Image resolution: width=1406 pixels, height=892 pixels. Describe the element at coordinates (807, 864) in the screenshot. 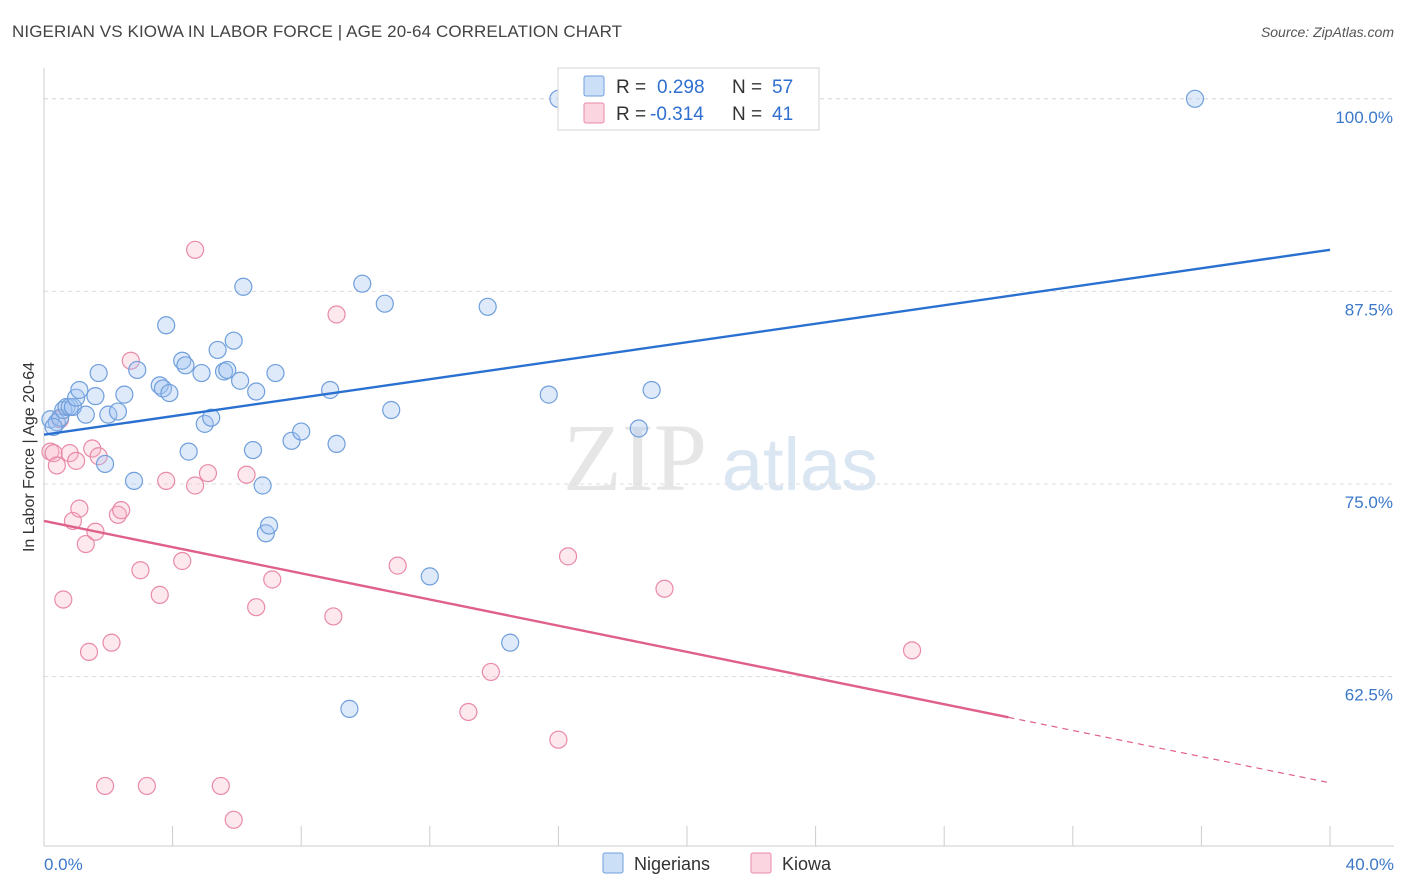

I see `legend-kiowa-label: Kiowa` at that location.